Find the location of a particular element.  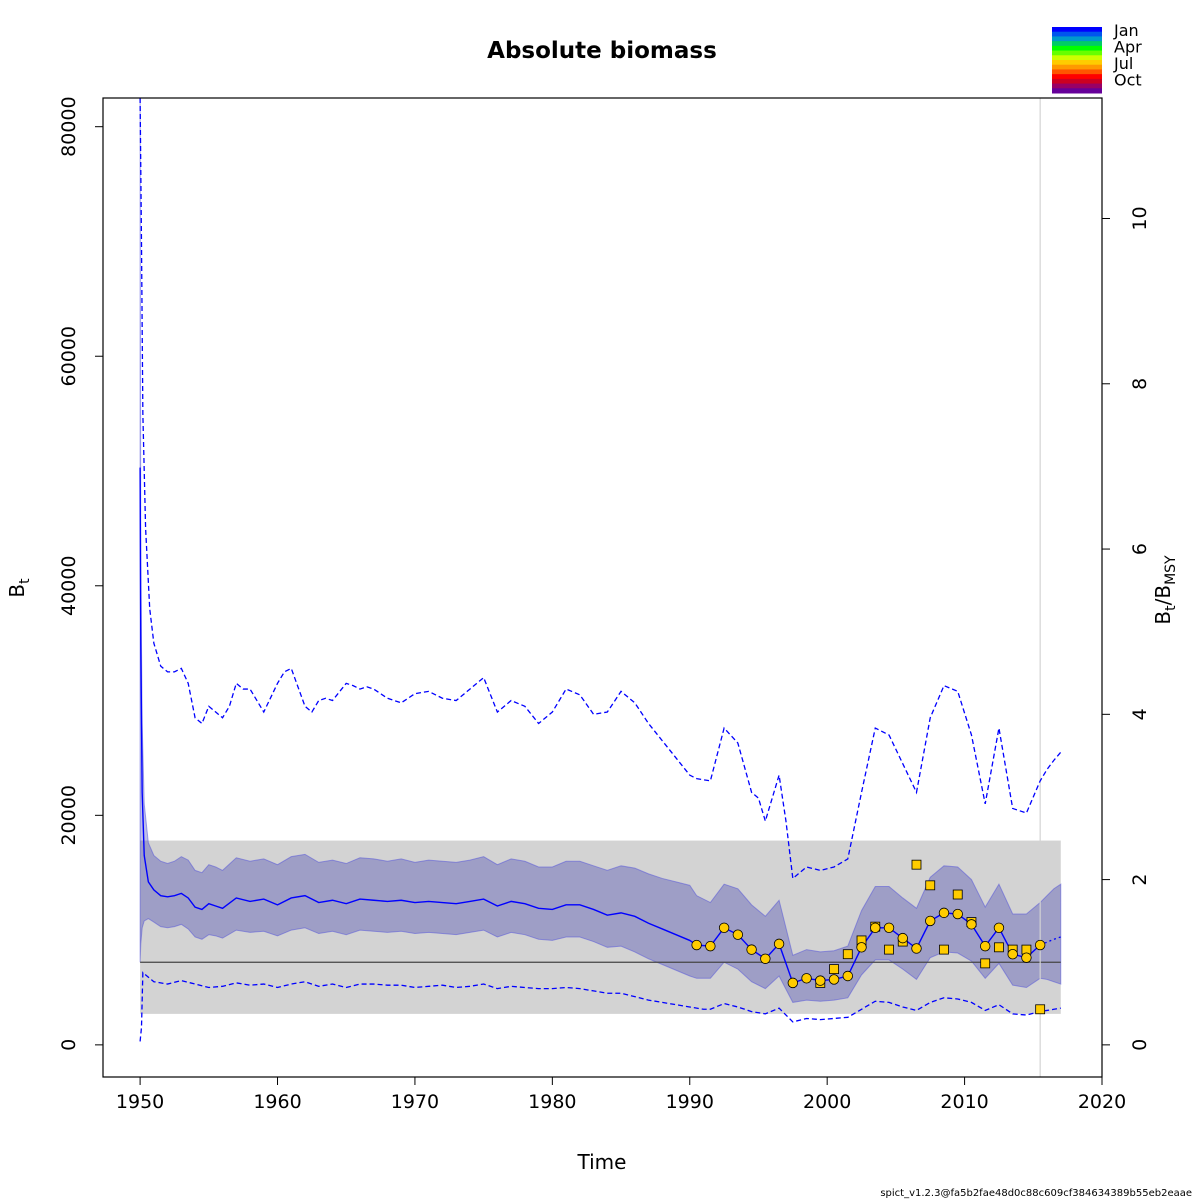

y2-label-b: B is located at coordinates (1163, 618).